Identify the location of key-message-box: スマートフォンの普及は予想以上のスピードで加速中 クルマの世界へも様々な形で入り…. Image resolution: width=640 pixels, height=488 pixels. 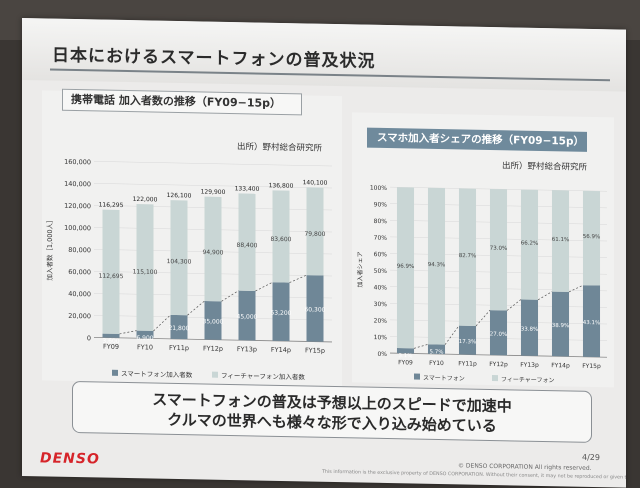
(332, 411).